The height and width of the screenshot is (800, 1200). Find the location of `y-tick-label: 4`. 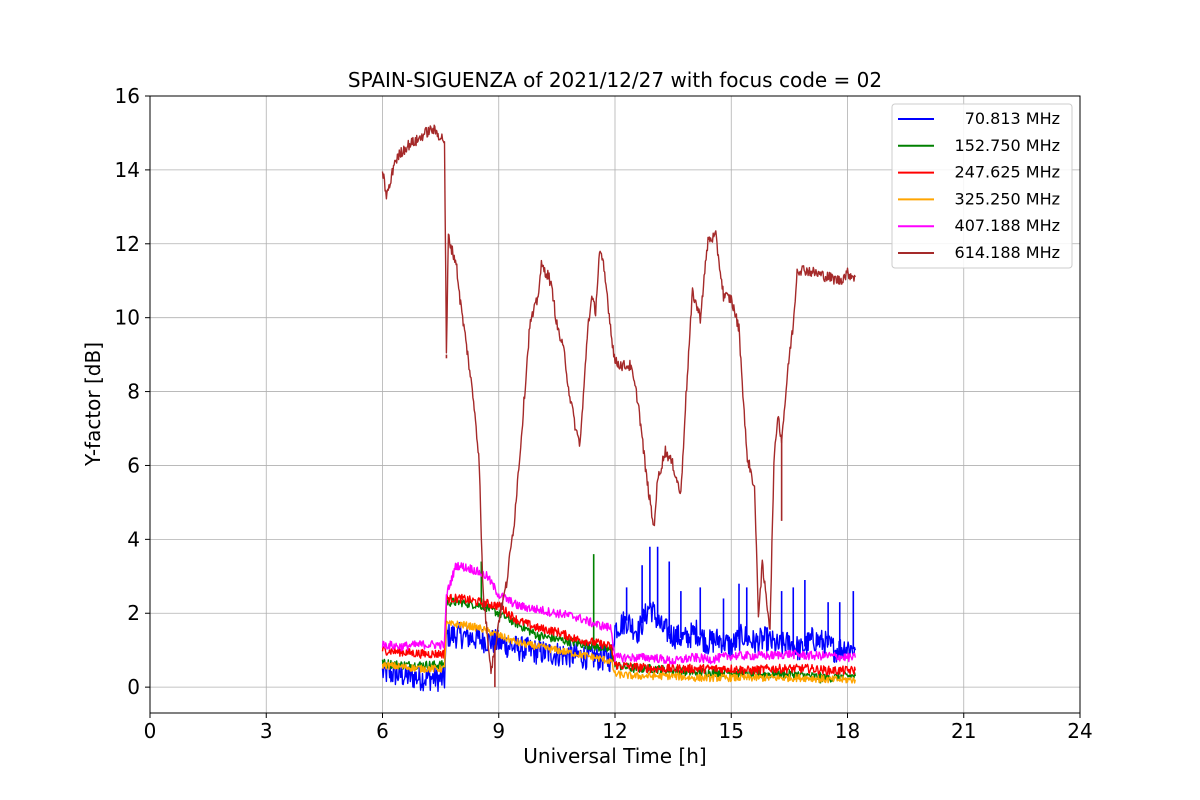

y-tick-label: 4 is located at coordinates (133, 539).